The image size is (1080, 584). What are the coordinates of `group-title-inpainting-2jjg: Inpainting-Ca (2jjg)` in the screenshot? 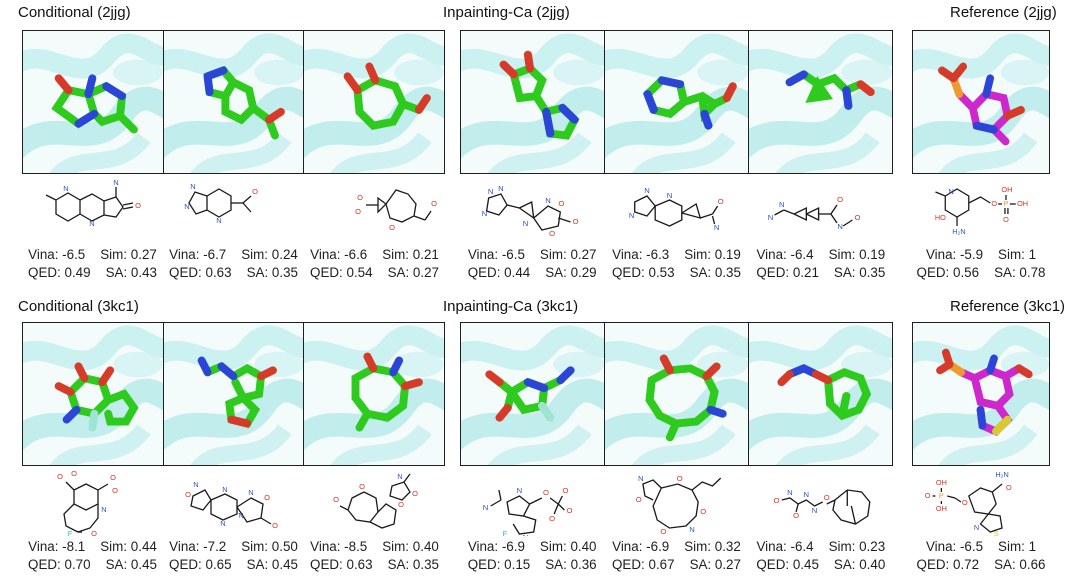 It's located at (506, 12).